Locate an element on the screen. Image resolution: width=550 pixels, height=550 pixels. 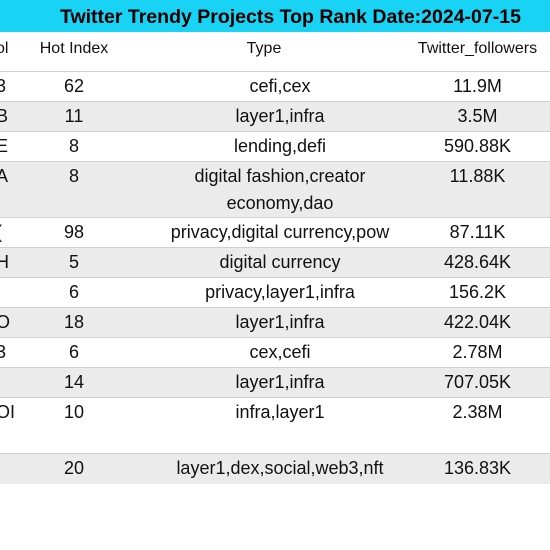
followers-cell: 87.11K is located at coordinates (477, 232).